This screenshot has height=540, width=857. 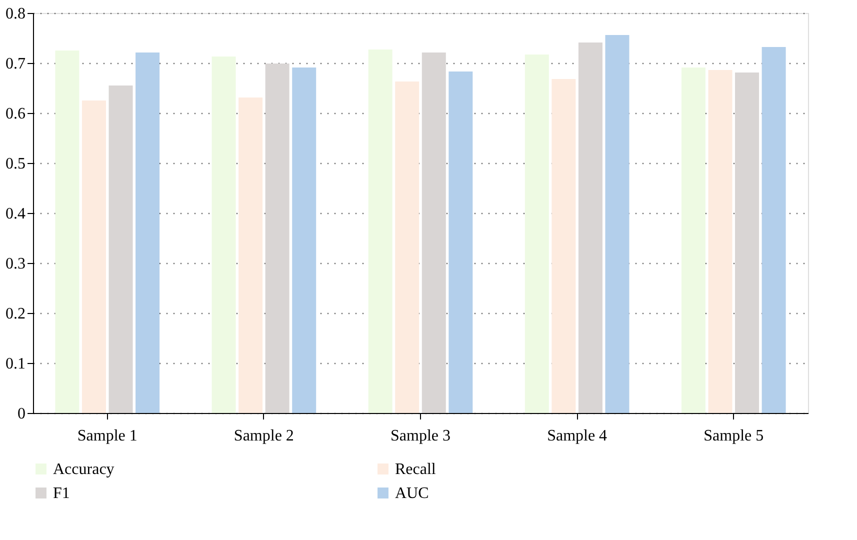 What do you see at coordinates (107, 436) in the screenshot?
I see `x-tick-label: Sample 1` at bounding box center [107, 436].